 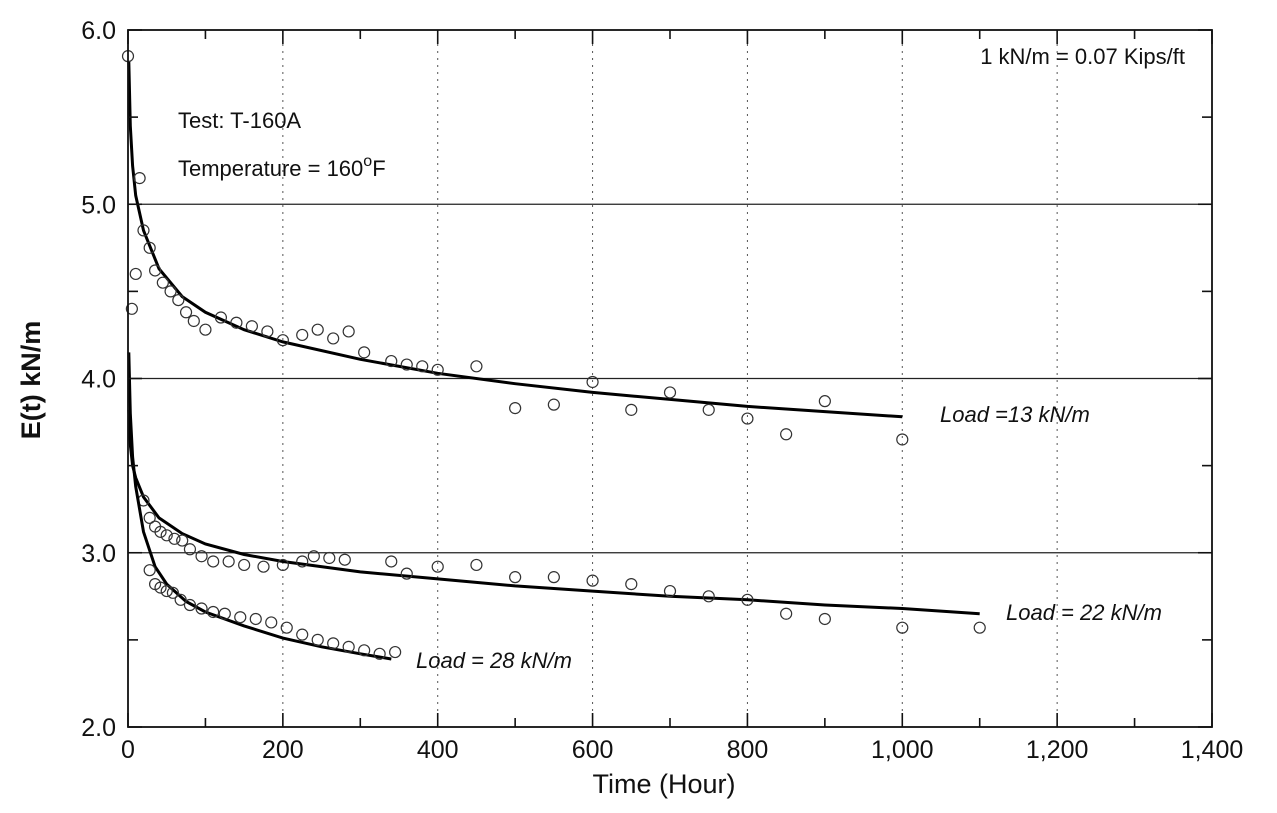 What do you see at coordinates (31, 380) in the screenshot?
I see `y-axis-title: E(t) kN/m` at bounding box center [31, 380].